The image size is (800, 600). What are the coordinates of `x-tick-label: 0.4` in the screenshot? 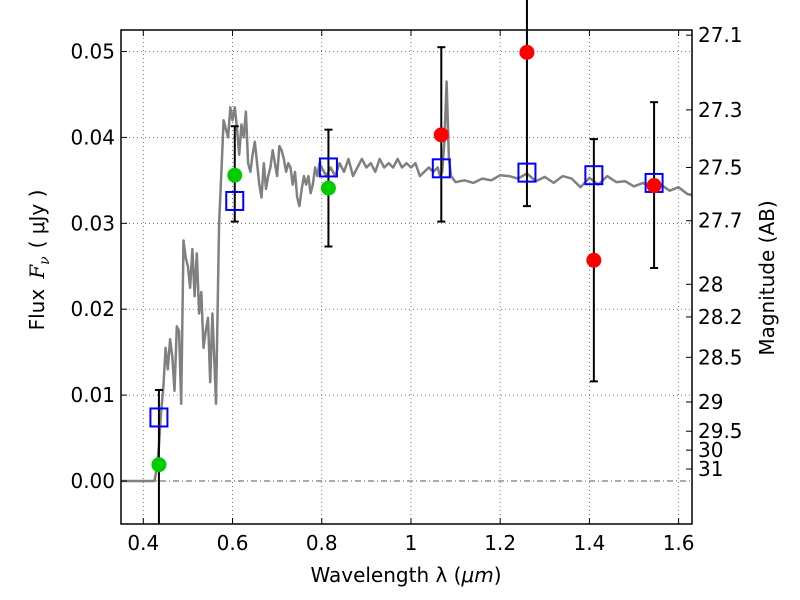 It's located at (143, 543).